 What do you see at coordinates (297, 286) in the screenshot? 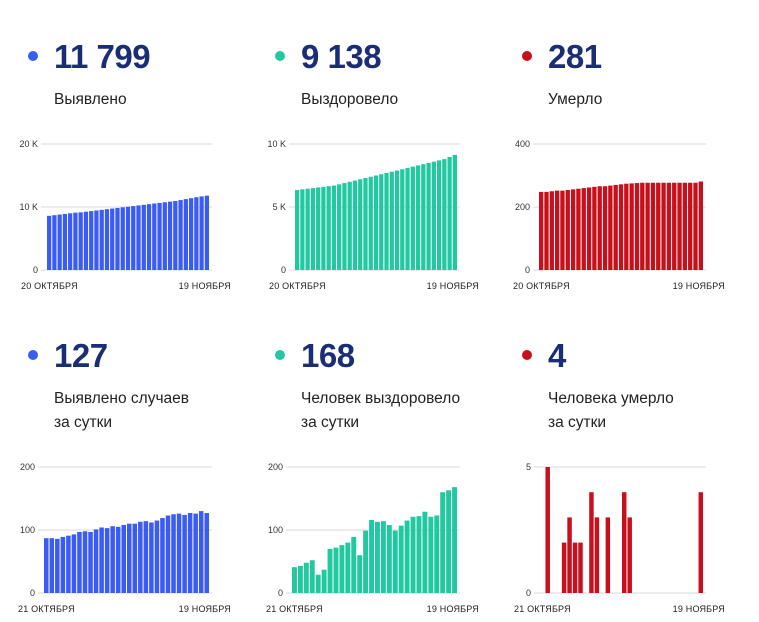
I see `x-start-label: 20 ОКТЯБРЯ` at bounding box center [297, 286].